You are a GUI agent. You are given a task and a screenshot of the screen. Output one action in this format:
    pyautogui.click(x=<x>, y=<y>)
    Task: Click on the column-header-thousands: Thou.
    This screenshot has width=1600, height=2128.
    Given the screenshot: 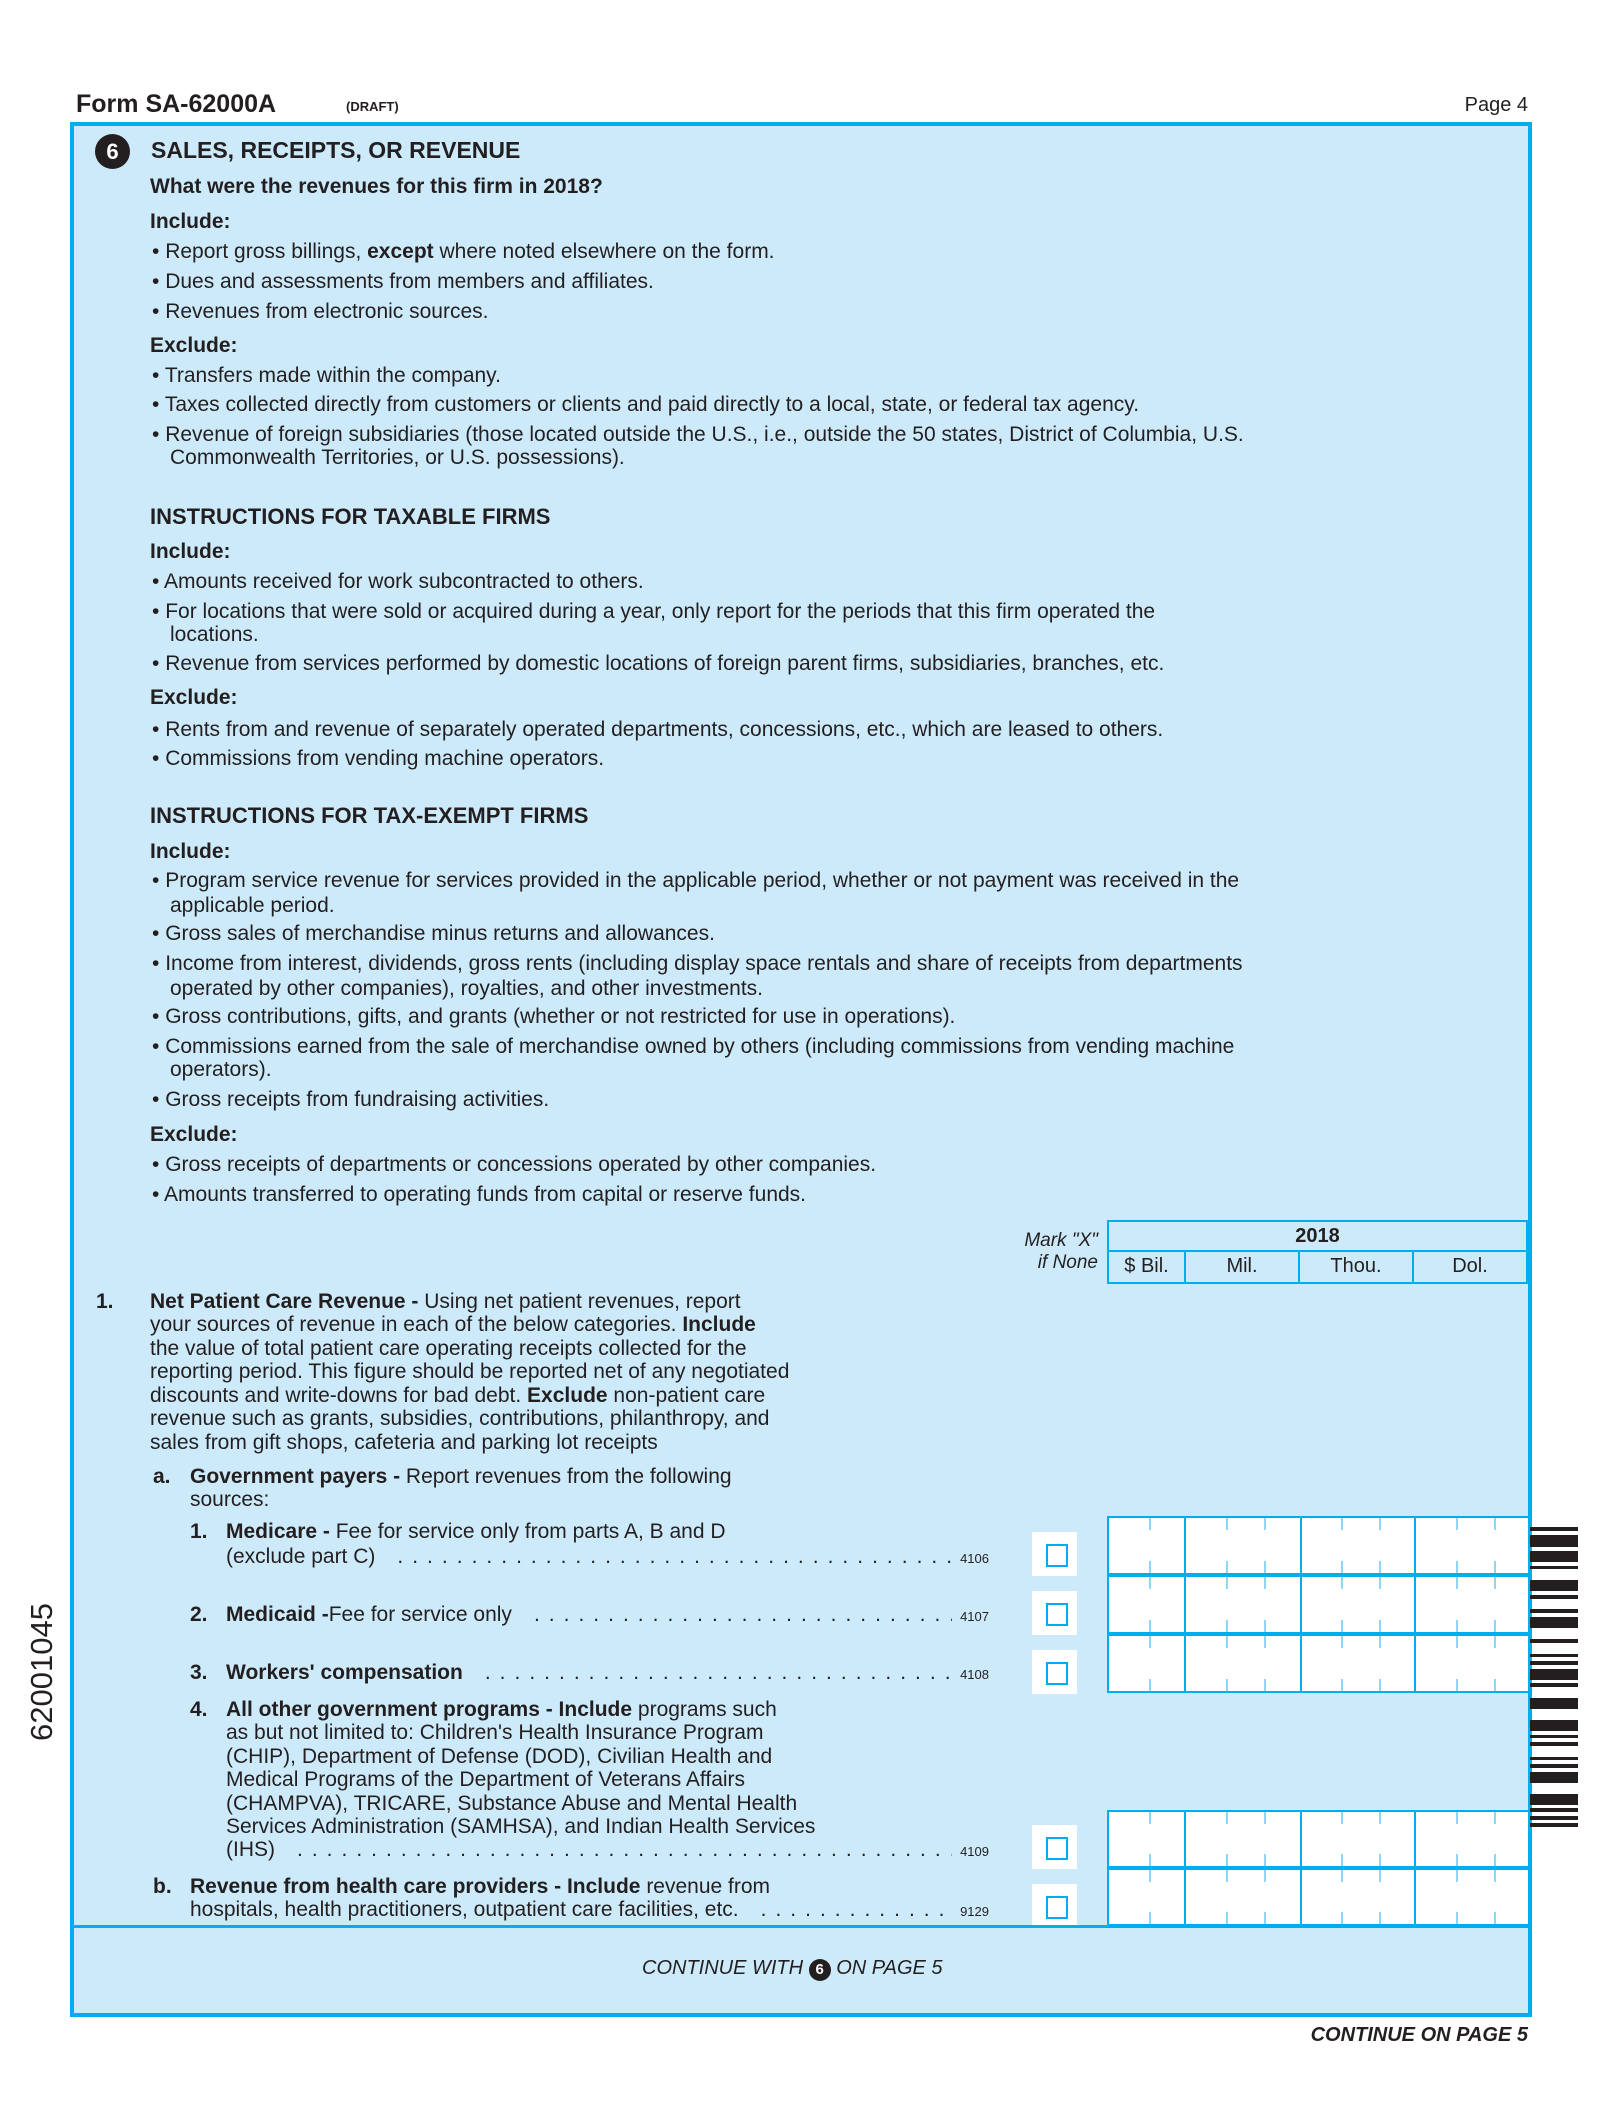 What is the action you would take?
    pyautogui.click(x=1356, y=1267)
    